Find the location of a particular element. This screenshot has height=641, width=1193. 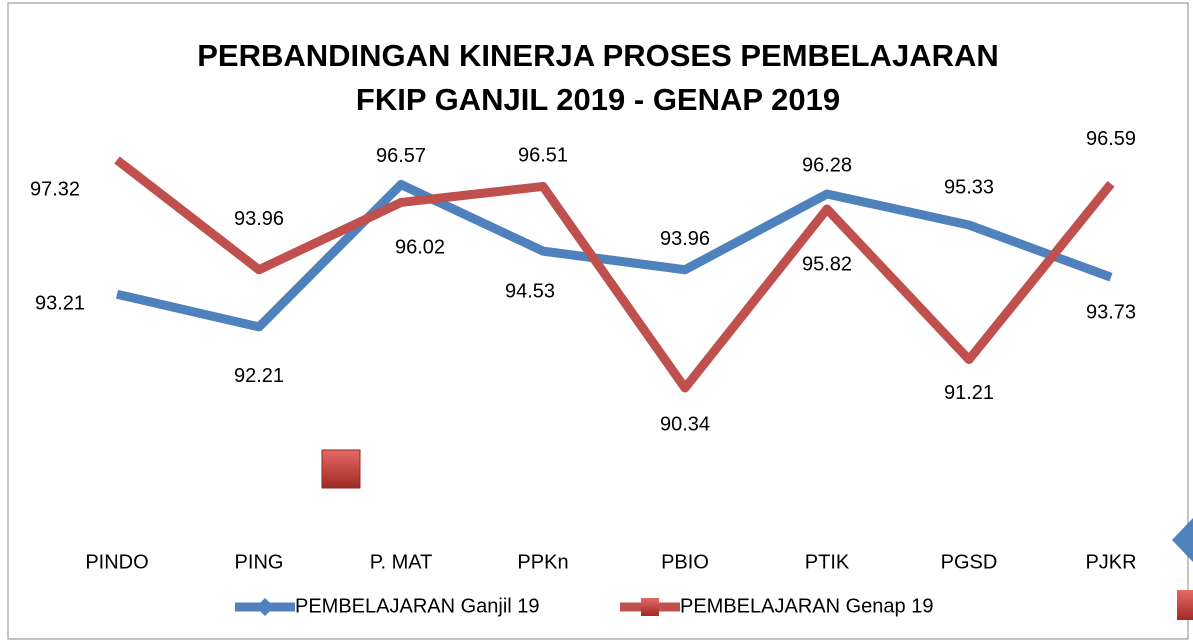

data-label: 95.82 is located at coordinates (827, 264).